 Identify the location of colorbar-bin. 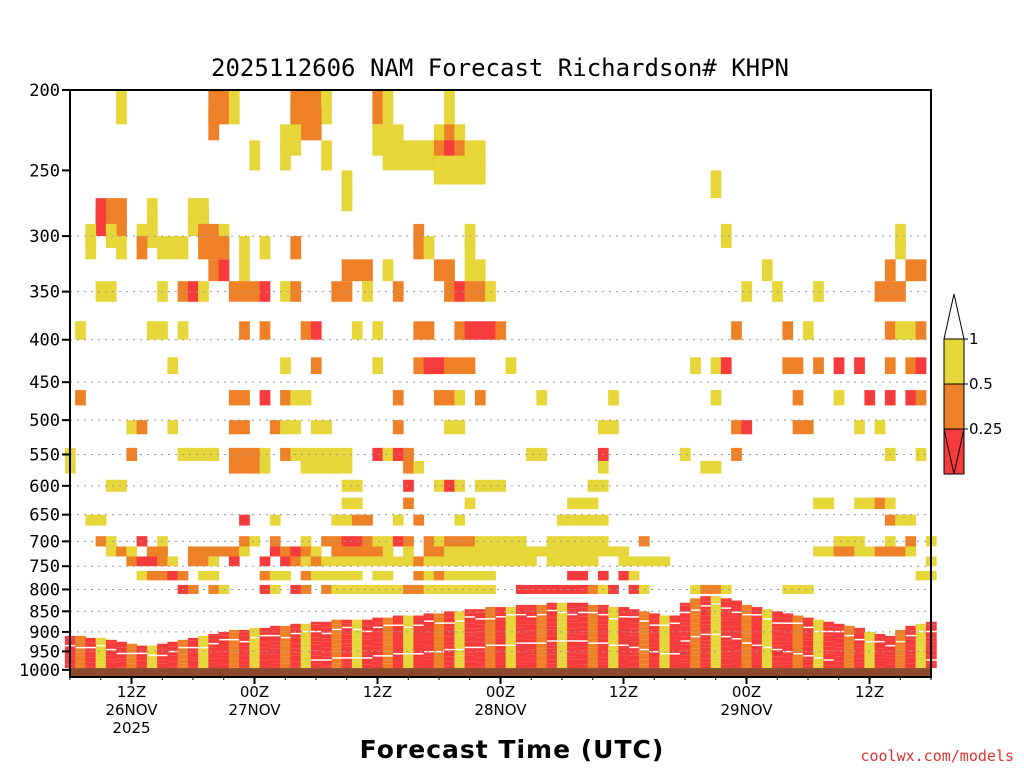
(954, 406).